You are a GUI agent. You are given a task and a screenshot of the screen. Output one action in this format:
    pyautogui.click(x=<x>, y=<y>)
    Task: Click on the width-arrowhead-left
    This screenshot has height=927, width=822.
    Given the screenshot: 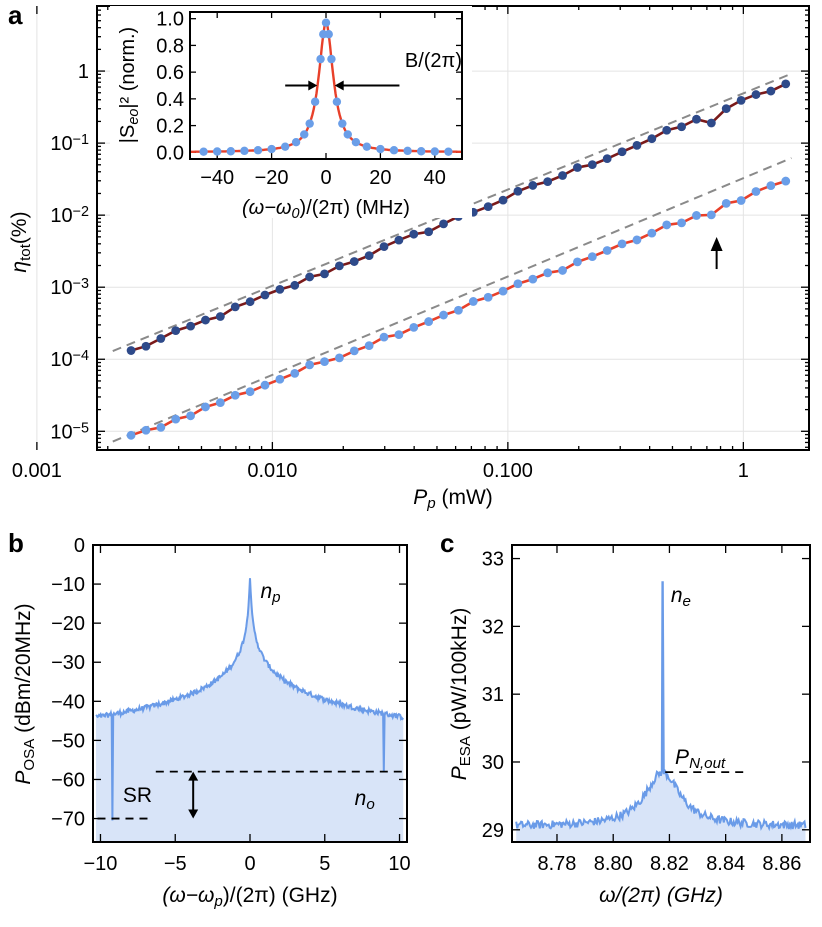 What is the action you would take?
    pyautogui.click(x=313, y=85)
    